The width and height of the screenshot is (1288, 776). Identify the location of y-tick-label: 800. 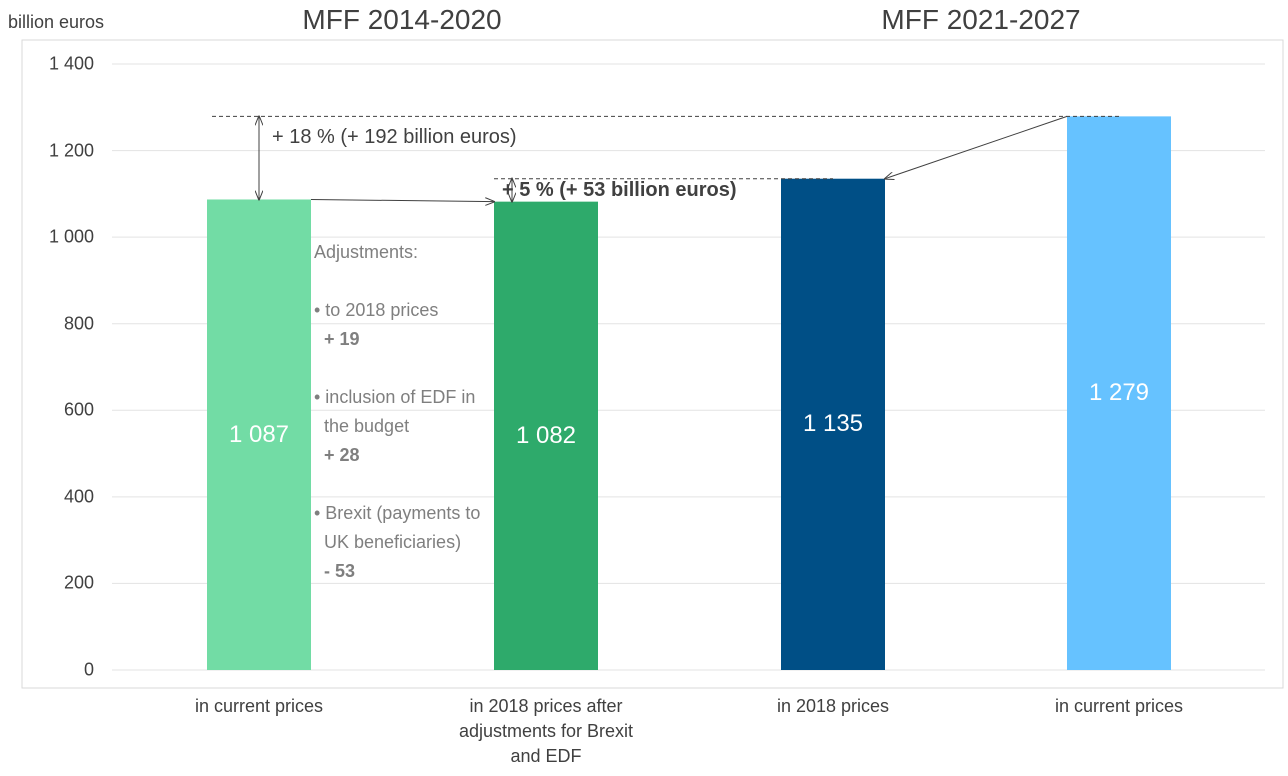
(78, 323).